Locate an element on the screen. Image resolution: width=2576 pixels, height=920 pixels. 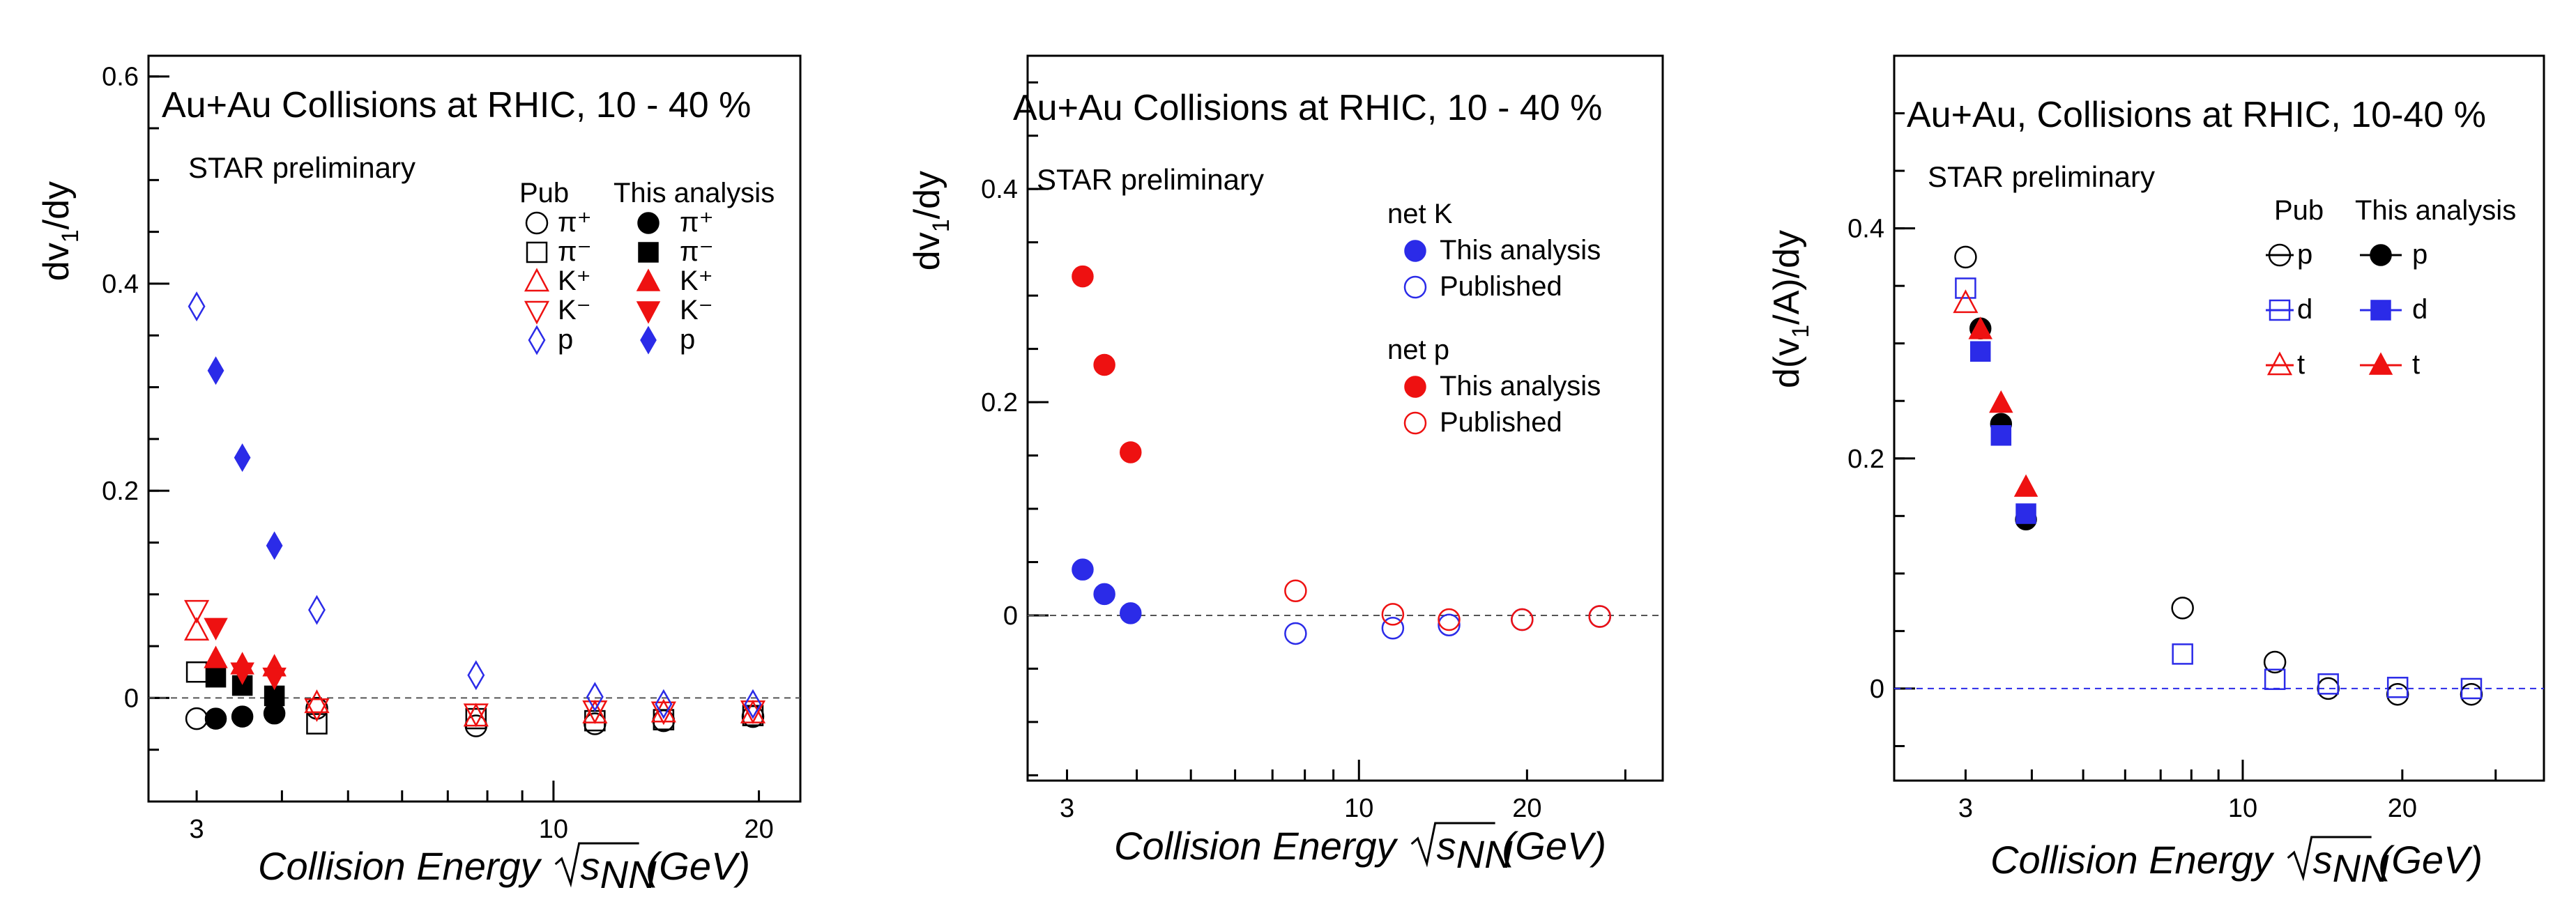
x-tick-label: 3 is located at coordinates (197, 830).